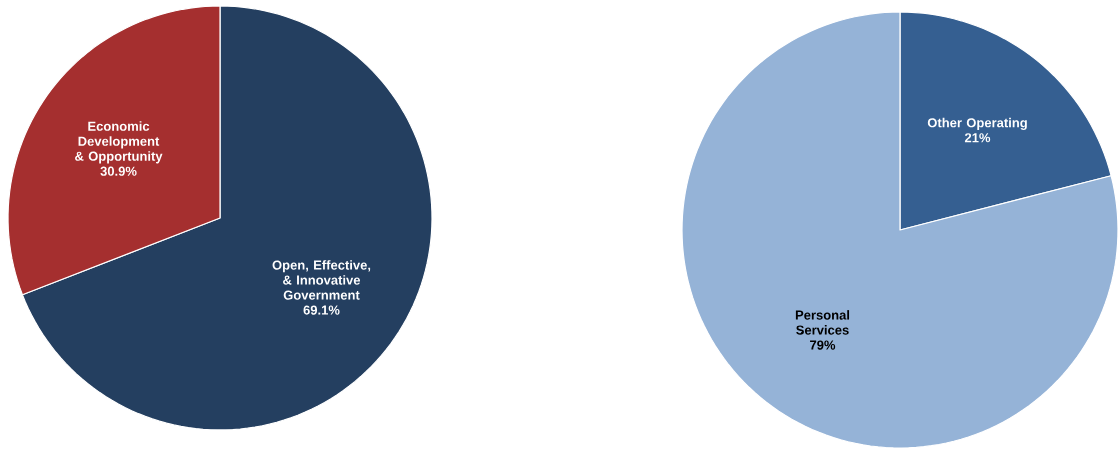 This screenshot has height=454, width=1120. What do you see at coordinates (977, 138) in the screenshot?
I see `data-label: 21%` at bounding box center [977, 138].